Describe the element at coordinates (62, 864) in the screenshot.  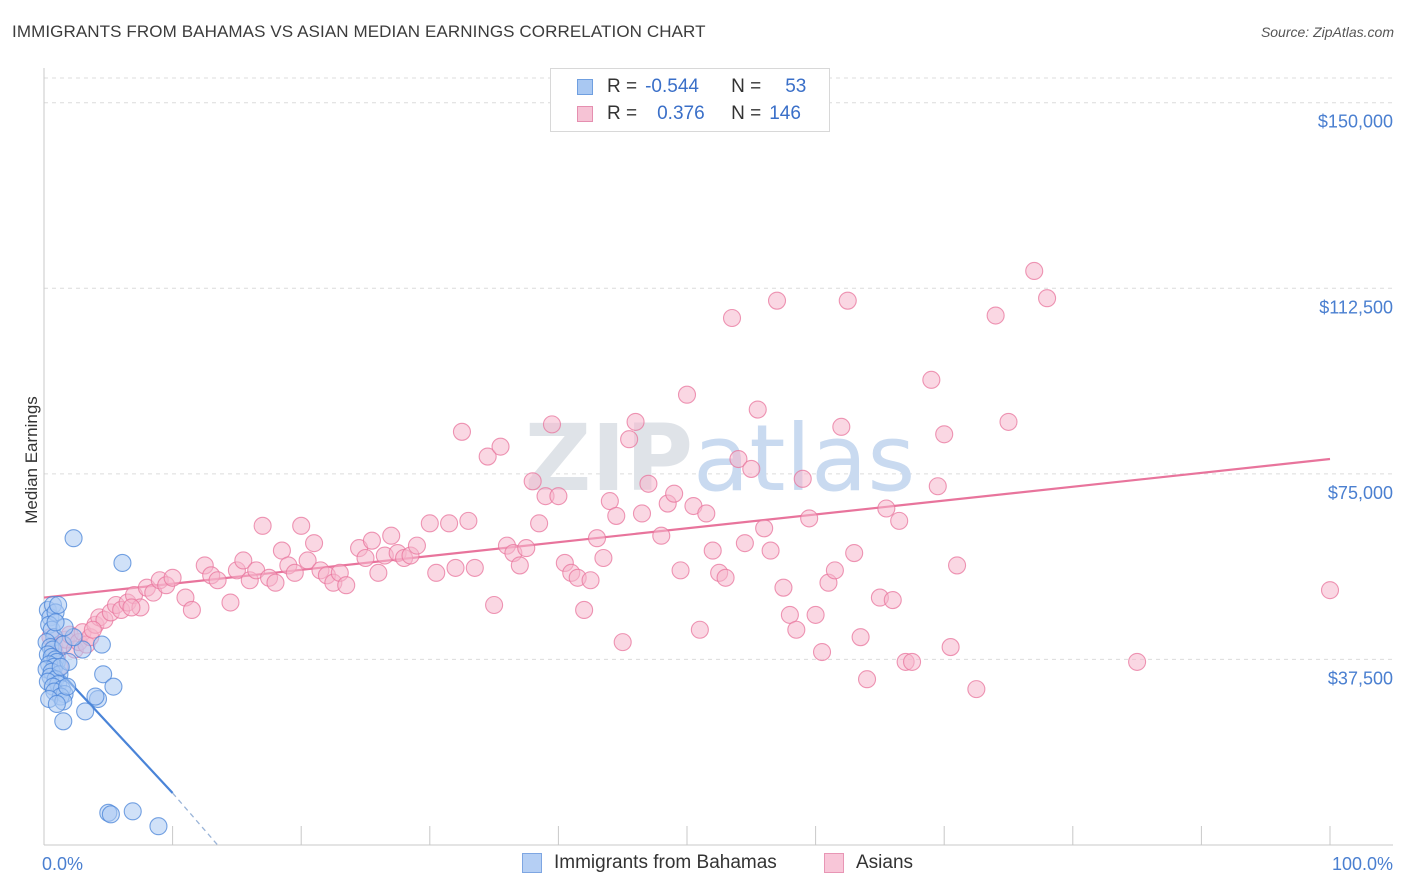
I see `x-tick-label: 0.0%` at that location.